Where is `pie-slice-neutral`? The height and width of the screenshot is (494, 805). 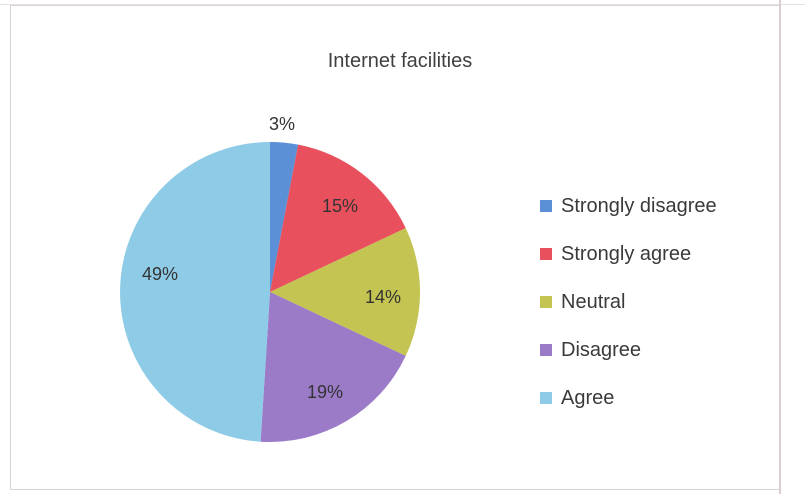
pie-slice-neutral is located at coordinates (345, 292).